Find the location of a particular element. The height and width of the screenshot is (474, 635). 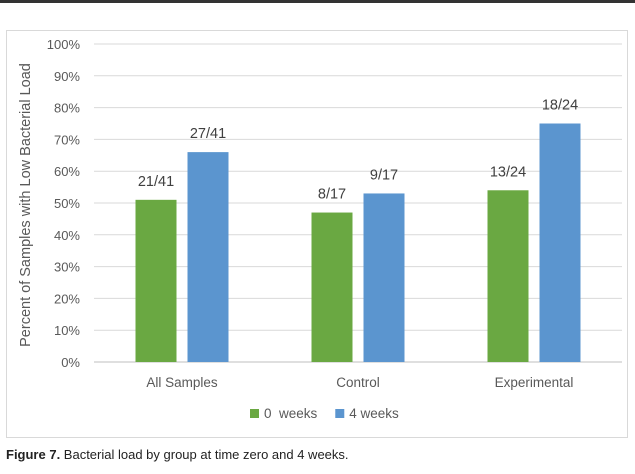

bar-label: 27/41 is located at coordinates (208, 134).